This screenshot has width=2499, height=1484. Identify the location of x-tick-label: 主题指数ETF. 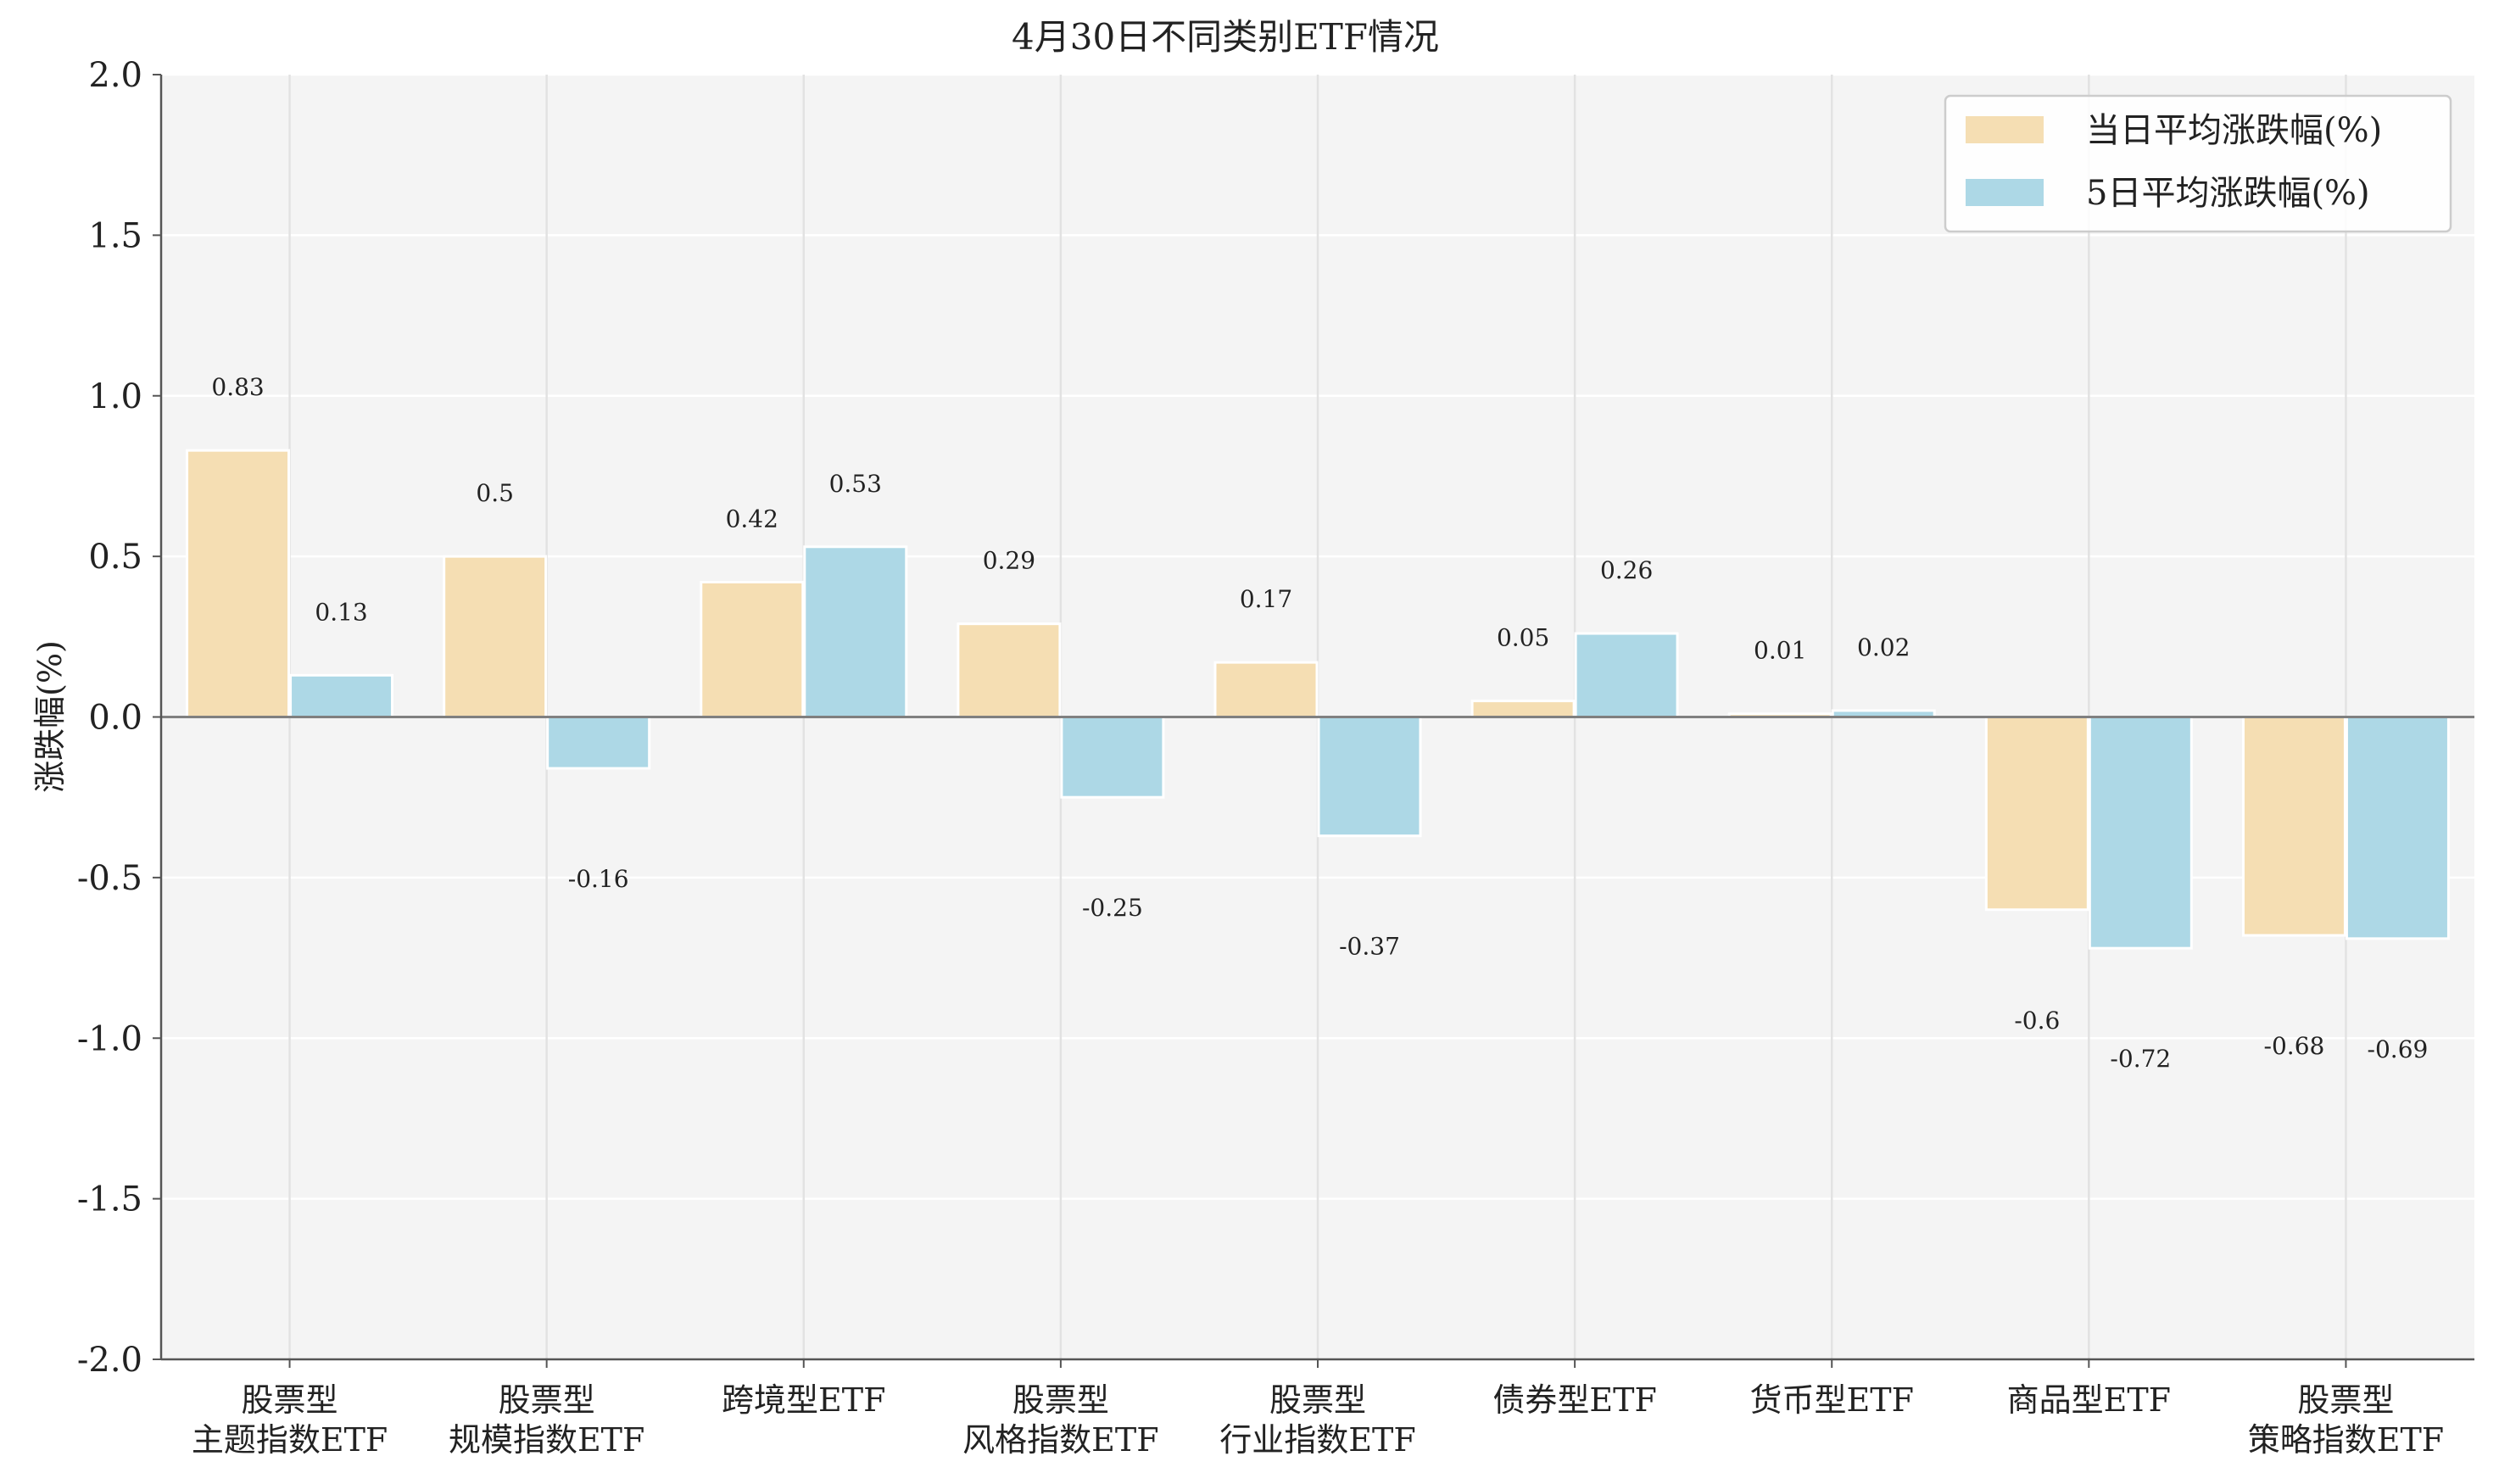
(290, 1440).